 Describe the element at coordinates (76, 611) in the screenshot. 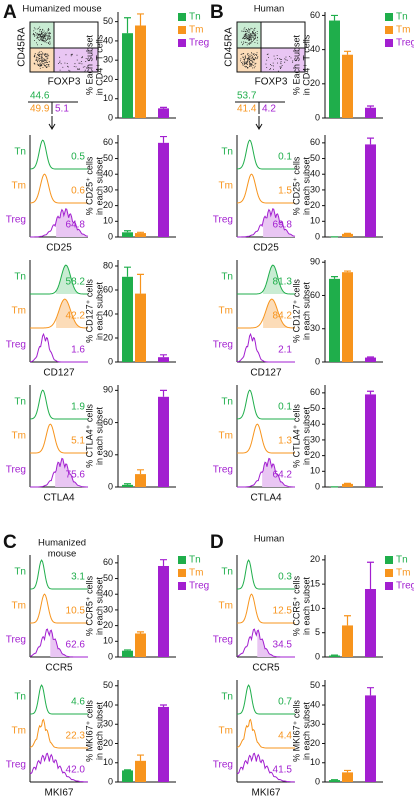

I see `gate-value: 10.5` at that location.